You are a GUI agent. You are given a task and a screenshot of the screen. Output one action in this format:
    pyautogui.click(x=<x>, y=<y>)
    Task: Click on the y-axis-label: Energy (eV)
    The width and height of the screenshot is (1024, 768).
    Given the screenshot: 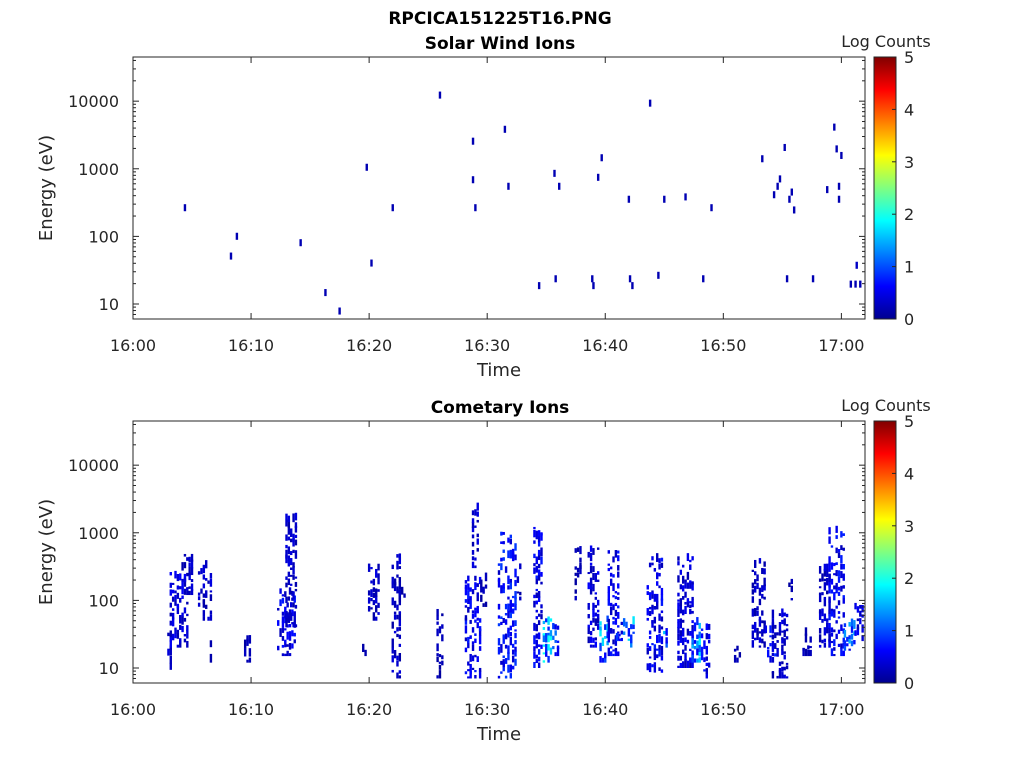 What is the action you would take?
    pyautogui.click(x=46, y=188)
    